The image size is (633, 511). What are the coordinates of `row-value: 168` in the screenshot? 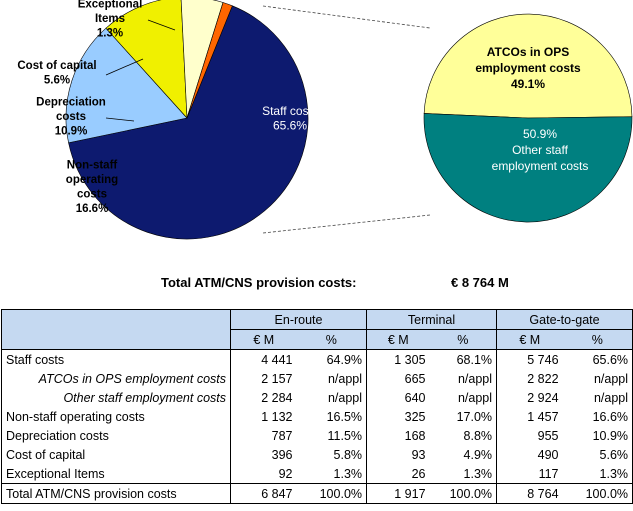 It's located at (415, 435).